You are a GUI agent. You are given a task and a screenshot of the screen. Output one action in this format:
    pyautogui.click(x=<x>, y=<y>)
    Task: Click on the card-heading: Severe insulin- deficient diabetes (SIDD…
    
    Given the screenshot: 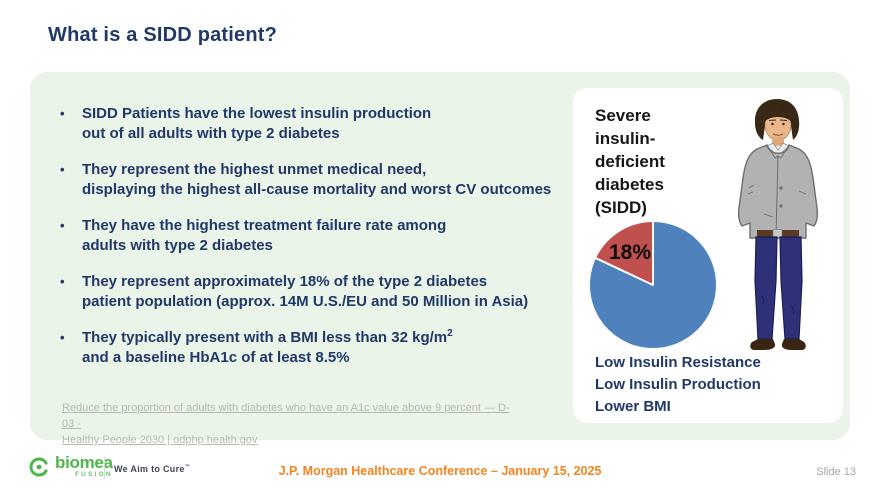 What is the action you would take?
    pyautogui.click(x=630, y=161)
    